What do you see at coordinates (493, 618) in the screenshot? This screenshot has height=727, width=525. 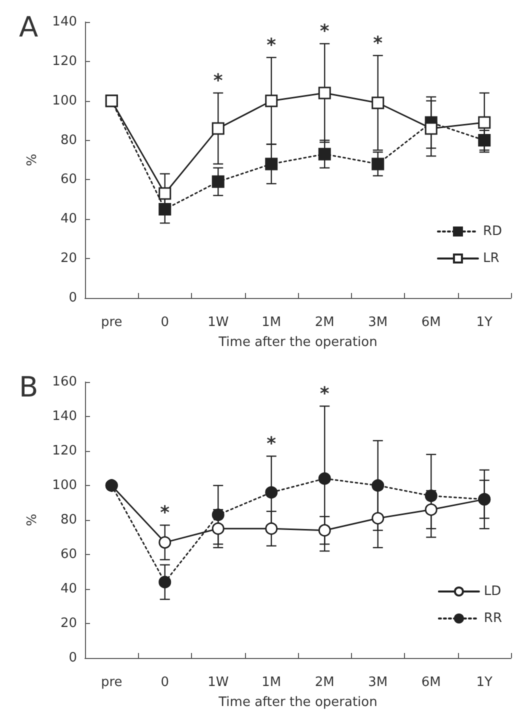 I see `legend-label: RR` at bounding box center [493, 618].